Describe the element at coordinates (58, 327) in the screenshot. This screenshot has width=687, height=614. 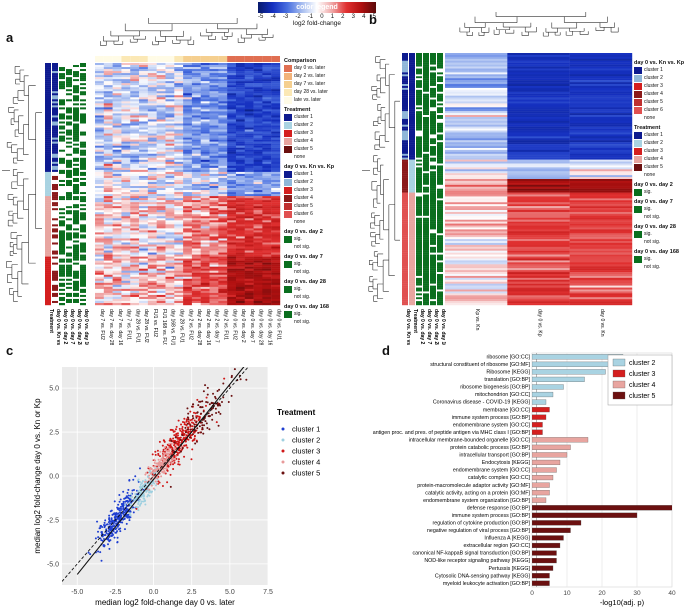
I see `annotation-label: day 0 vs. Kn vs. Kp` at that location.